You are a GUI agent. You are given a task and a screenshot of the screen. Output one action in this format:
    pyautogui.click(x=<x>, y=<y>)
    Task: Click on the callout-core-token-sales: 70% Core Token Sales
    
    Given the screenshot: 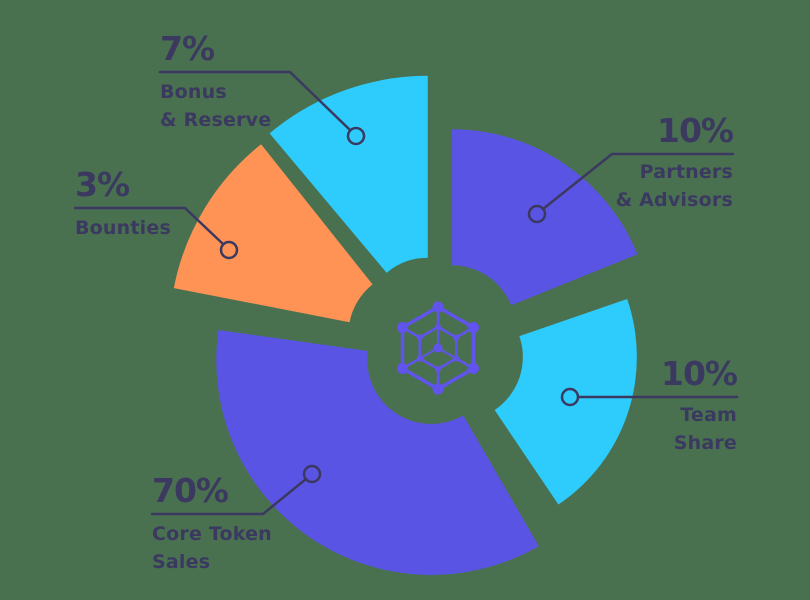 What is the action you would take?
    pyautogui.click(x=212, y=525)
    